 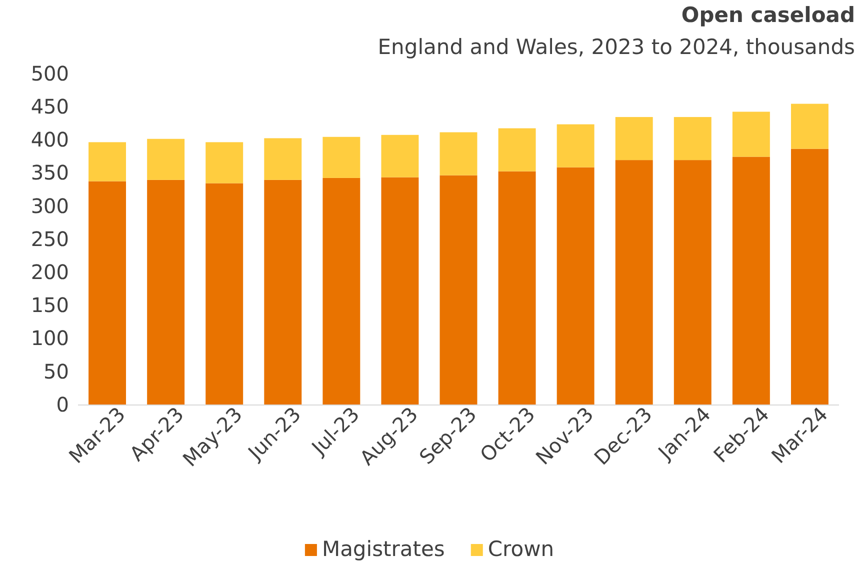 What do you see at coordinates (62, 404) in the screenshot?
I see `y-tick-label: 0` at bounding box center [62, 404].